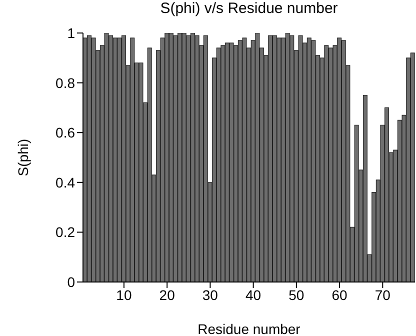 The width and height of the screenshot is (416, 336). I want to click on x-tick-label: 30, so click(210, 294).